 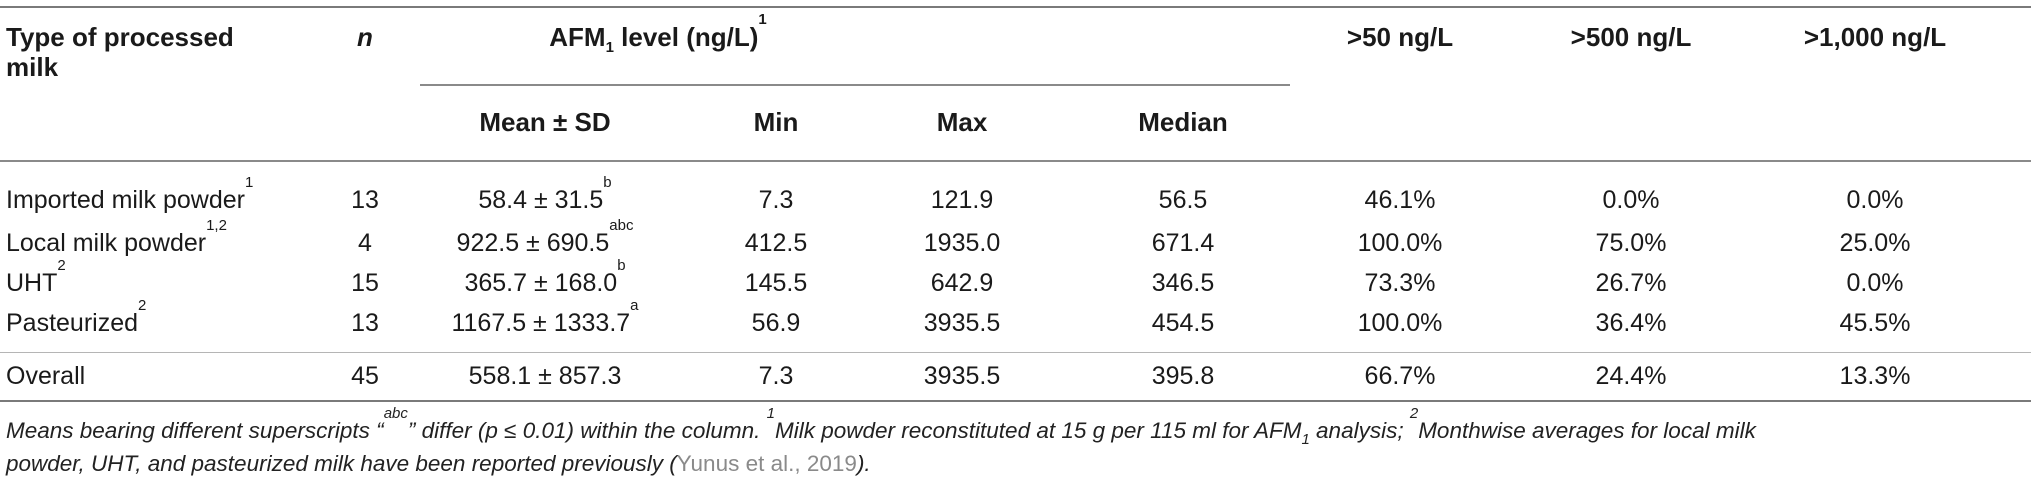 I want to click on cell-median: 56.5, so click(x=1183, y=200).